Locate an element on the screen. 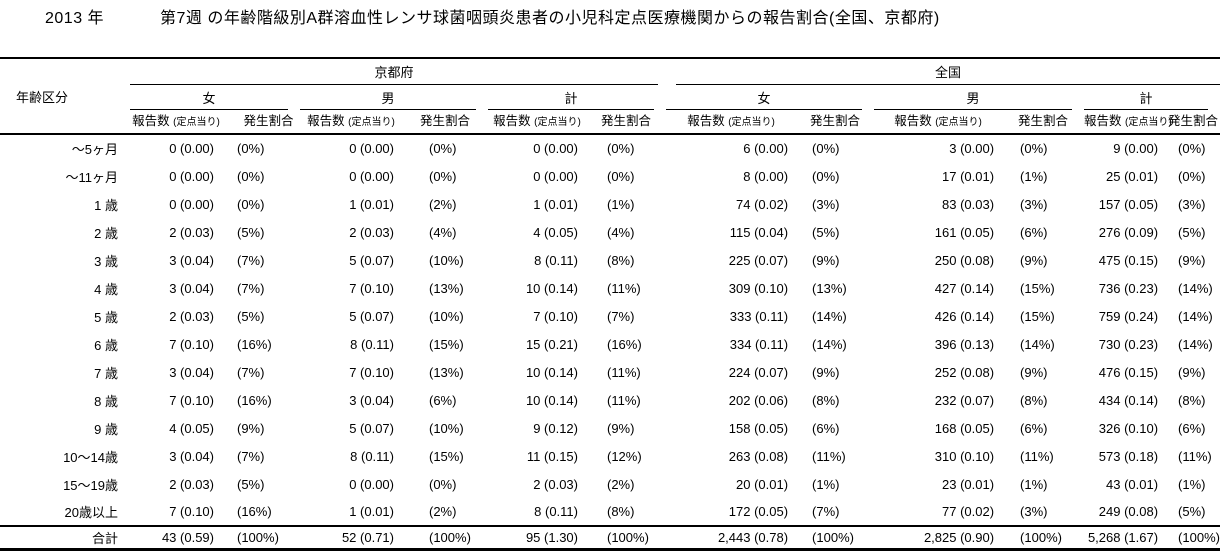 The height and width of the screenshot is (551, 1220). kyoto-female-reports: 3 (0.04) is located at coordinates (191, 372).